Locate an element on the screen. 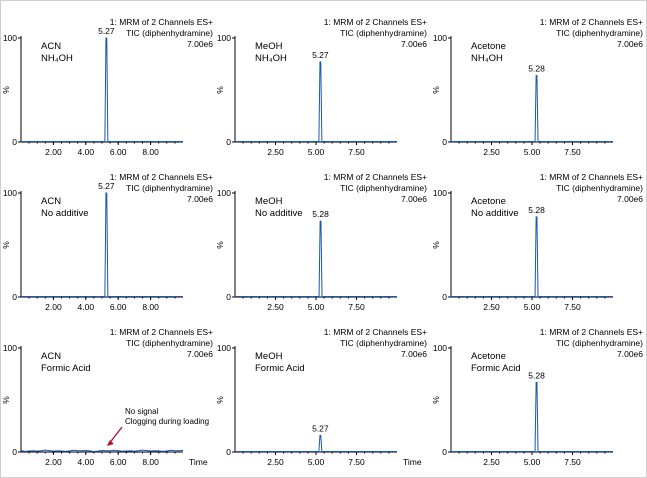  x-tick-label: 2.00 is located at coordinates (53, 462).